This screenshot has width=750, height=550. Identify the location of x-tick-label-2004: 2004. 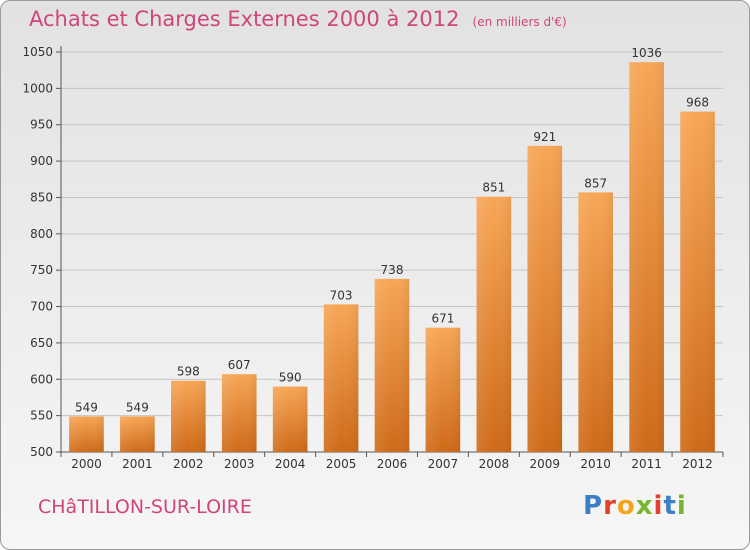
(290, 464).